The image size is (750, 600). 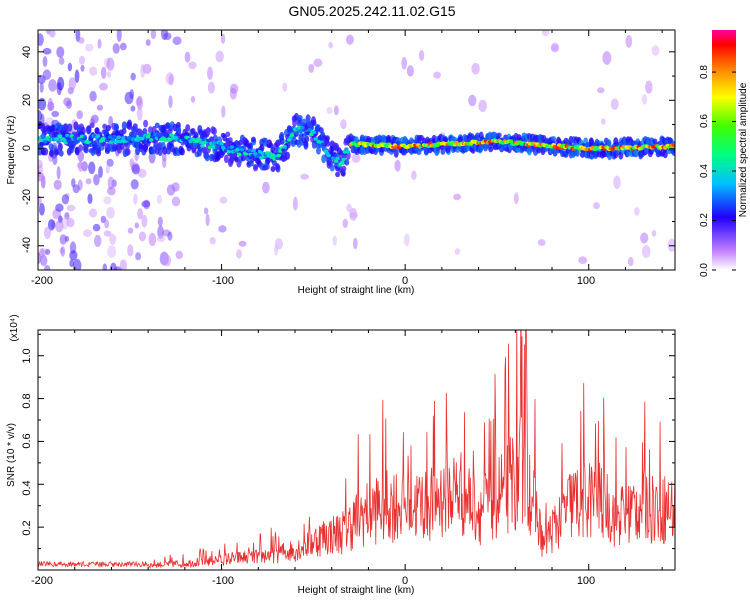 What do you see at coordinates (27, 149) in the screenshot?
I see `heatmap-y-tick-labels: 40 20 0 -20 -40` at bounding box center [27, 149].